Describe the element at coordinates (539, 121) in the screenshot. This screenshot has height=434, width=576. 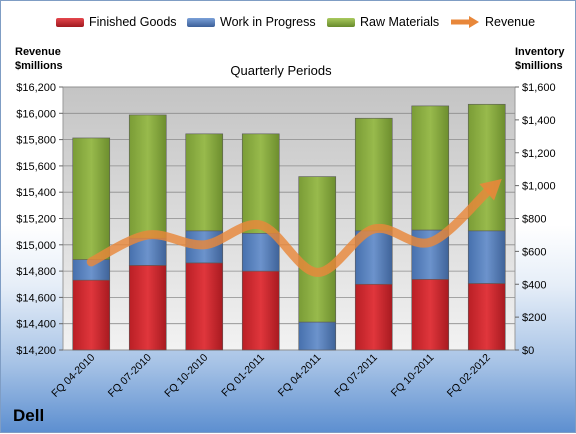
I see `right-tick-label: $1,400` at that location.